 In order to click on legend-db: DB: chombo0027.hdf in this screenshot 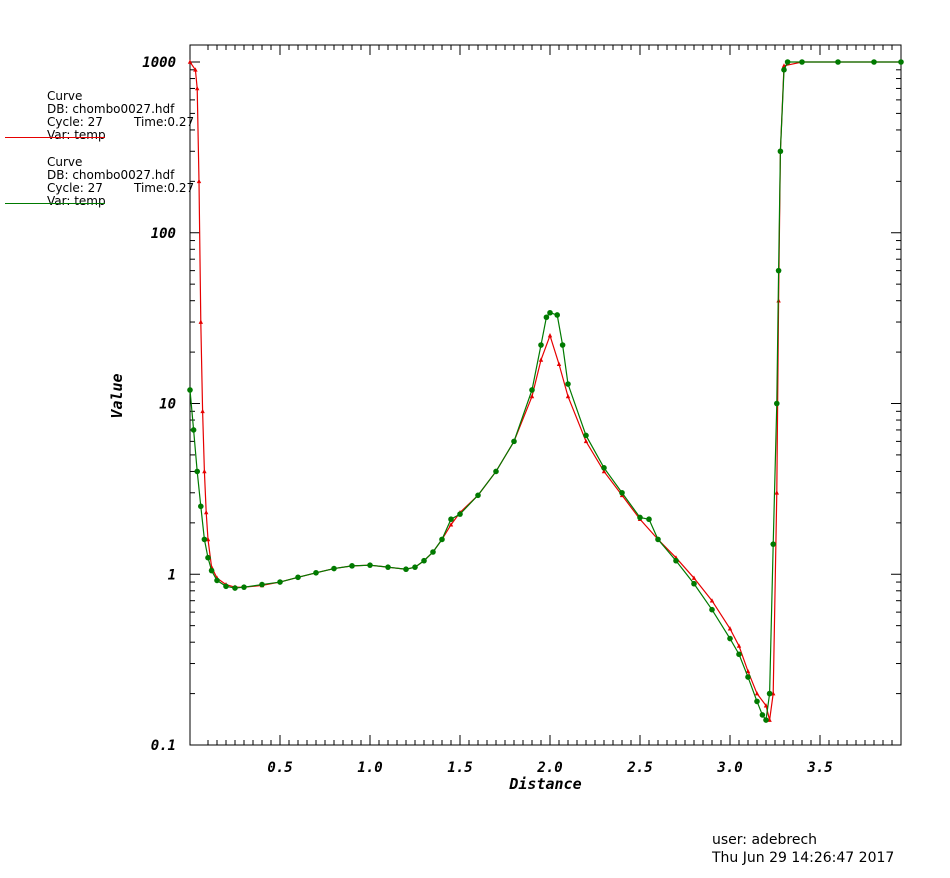, I will do `click(111, 175)`.